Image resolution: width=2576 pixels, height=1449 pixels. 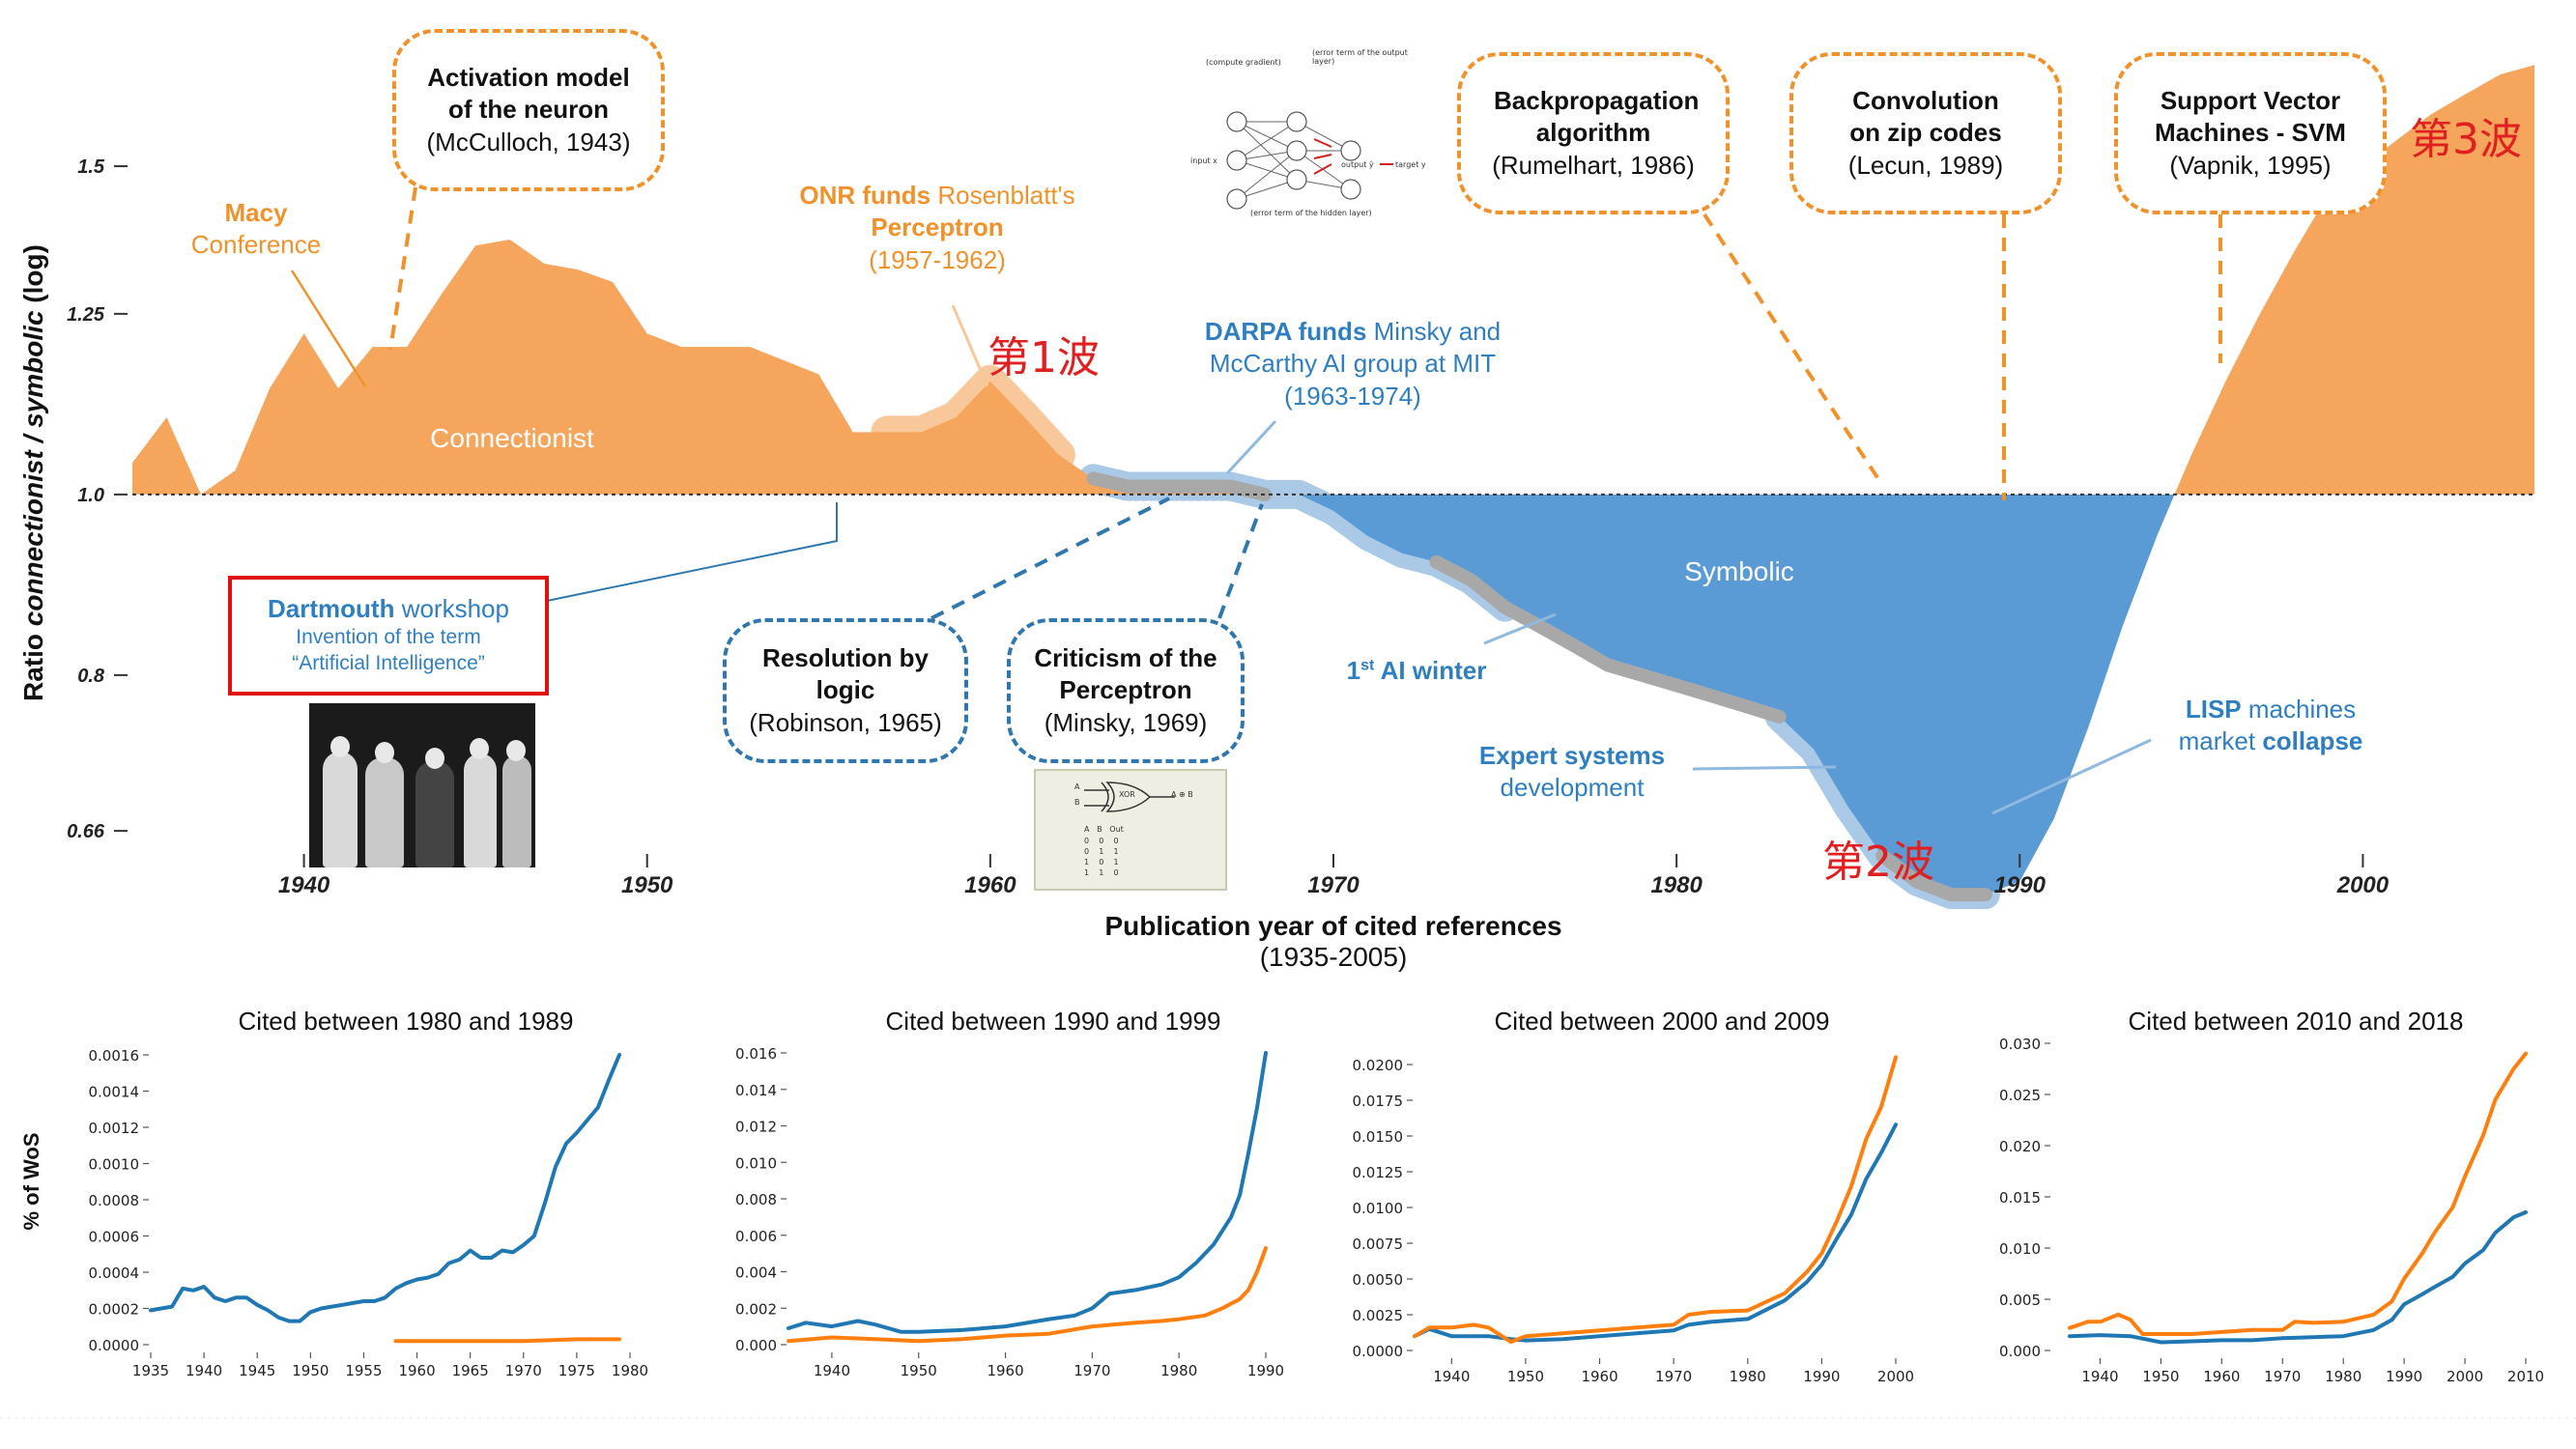 I want to click on dartmouth-line2: Invention of the term, so click(x=389, y=637).